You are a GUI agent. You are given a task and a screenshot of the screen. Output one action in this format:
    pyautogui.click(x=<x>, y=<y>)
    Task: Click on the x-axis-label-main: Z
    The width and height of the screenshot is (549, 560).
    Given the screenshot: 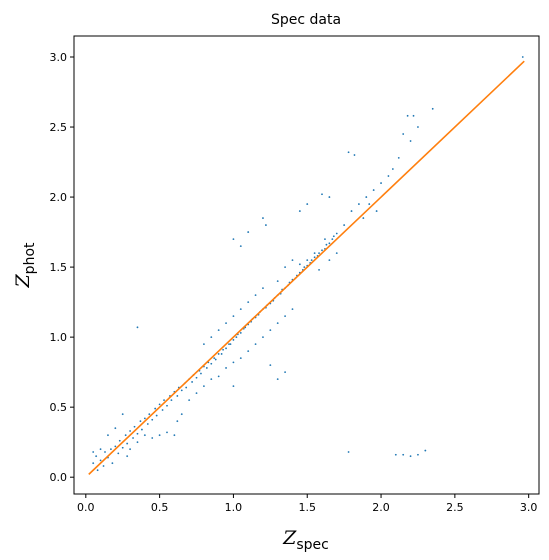 What is the action you would take?
    pyautogui.click(x=289, y=538)
    